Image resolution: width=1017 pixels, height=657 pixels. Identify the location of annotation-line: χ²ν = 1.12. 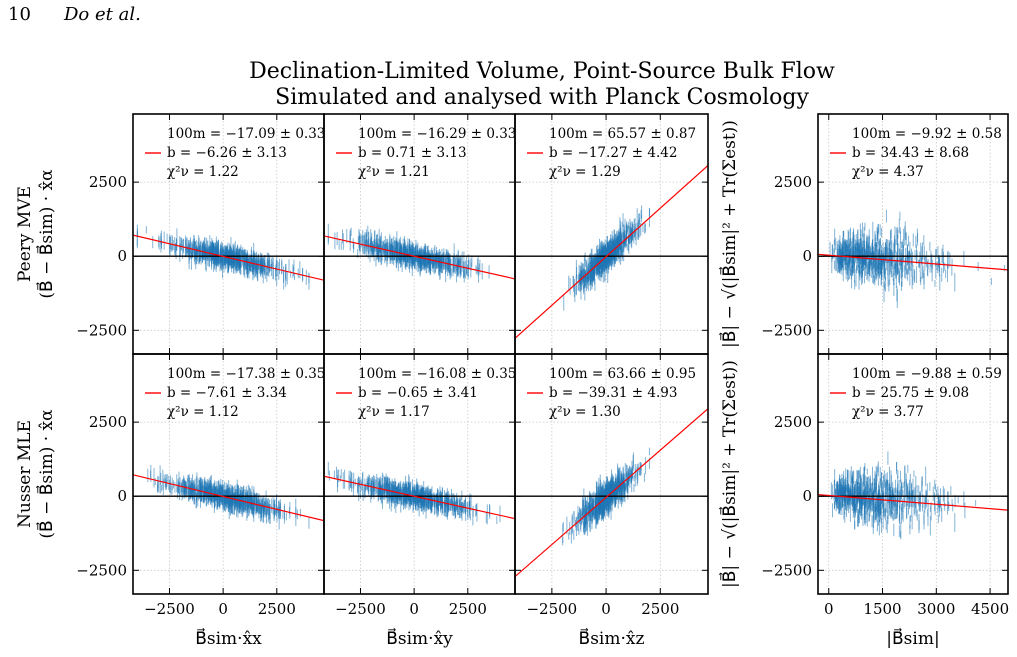
(203, 412).